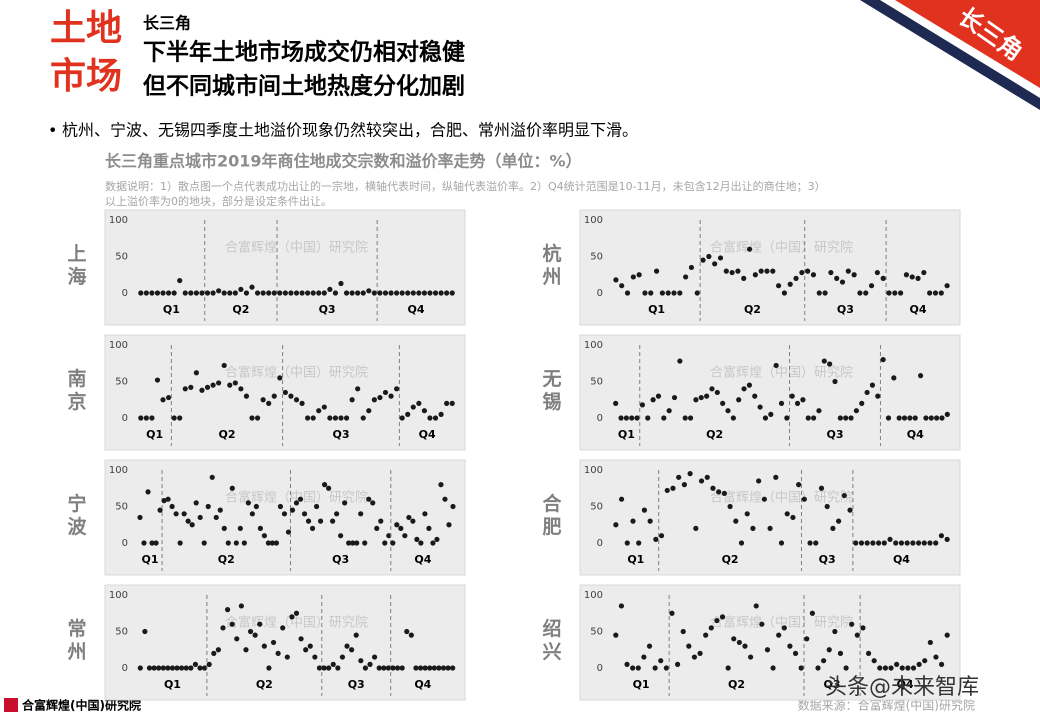 The width and height of the screenshot is (1040, 720). I want to click on city-label: 杭州, so click(551, 265).